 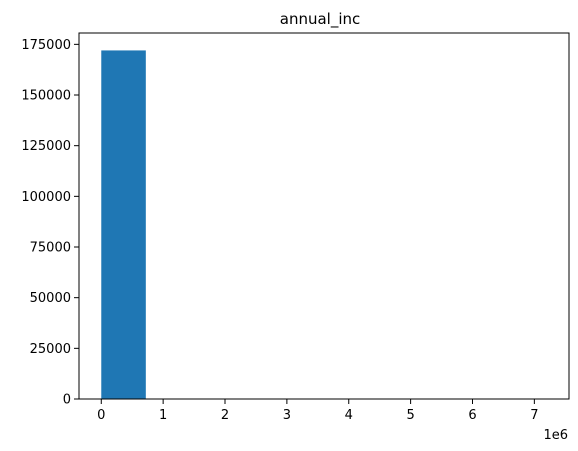 What do you see at coordinates (287, 415) in the screenshot?
I see `x-tick-label-3: 3` at bounding box center [287, 415].